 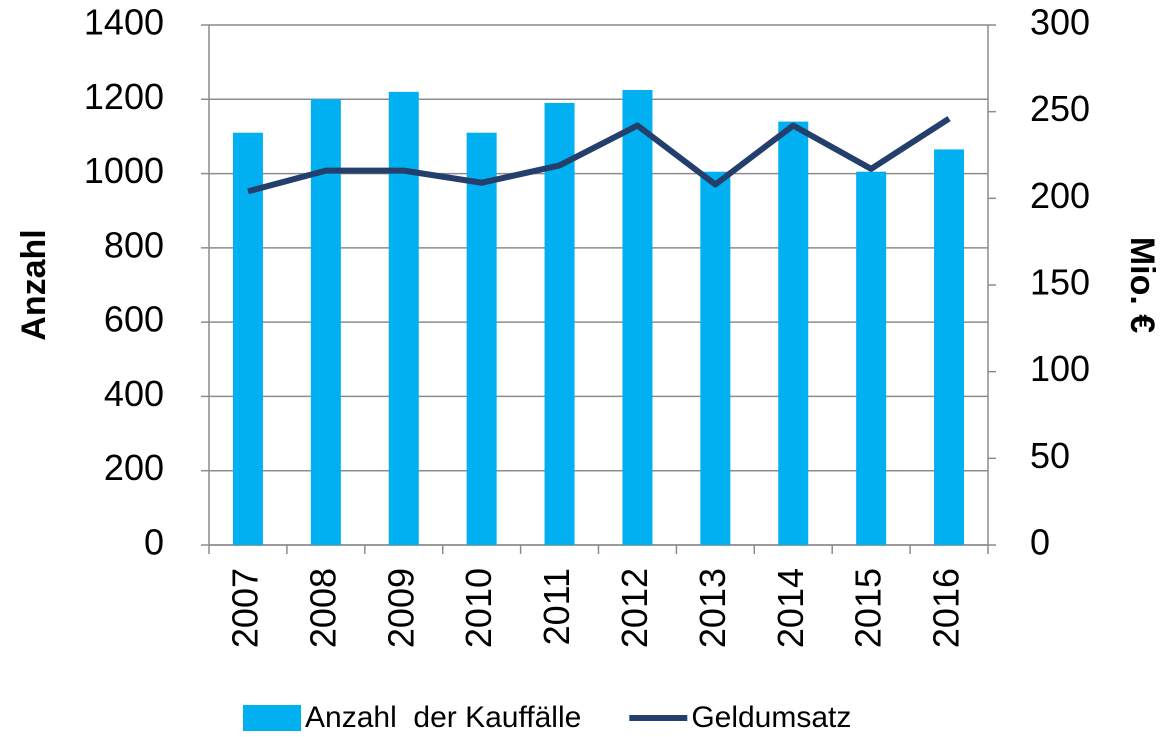 I want to click on y-tick-label: 0, so click(x=154, y=542).